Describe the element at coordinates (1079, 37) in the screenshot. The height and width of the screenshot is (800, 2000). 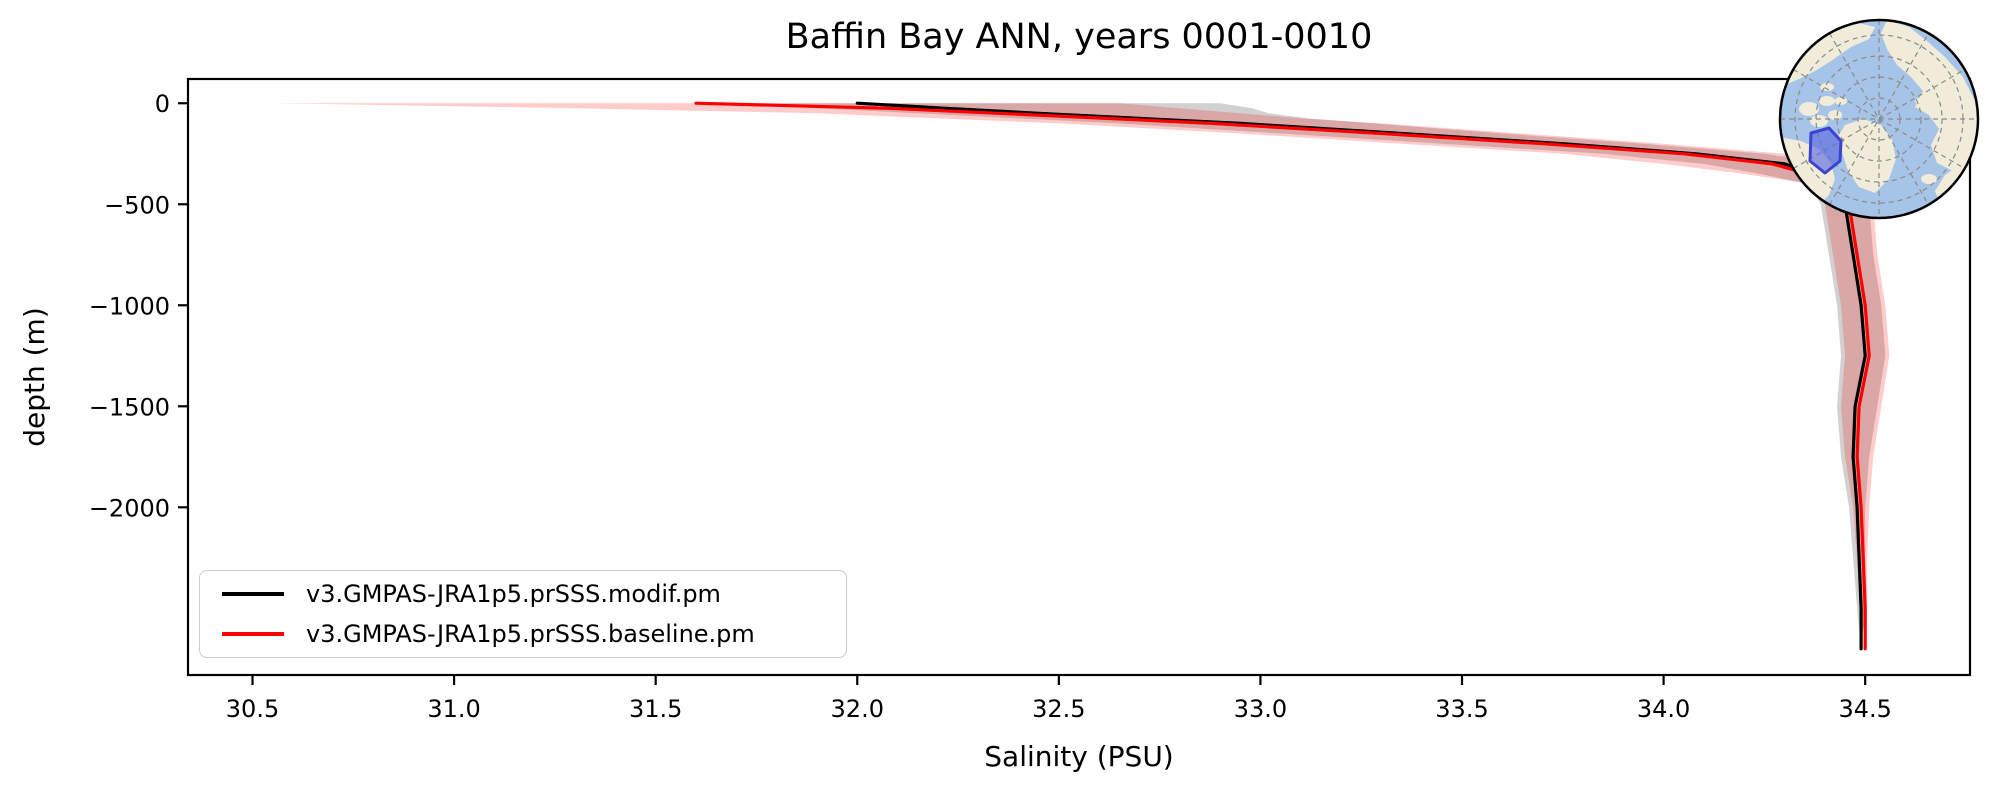
I see `chart-title: Baffin Bay ANN, years 0001-0010` at that location.